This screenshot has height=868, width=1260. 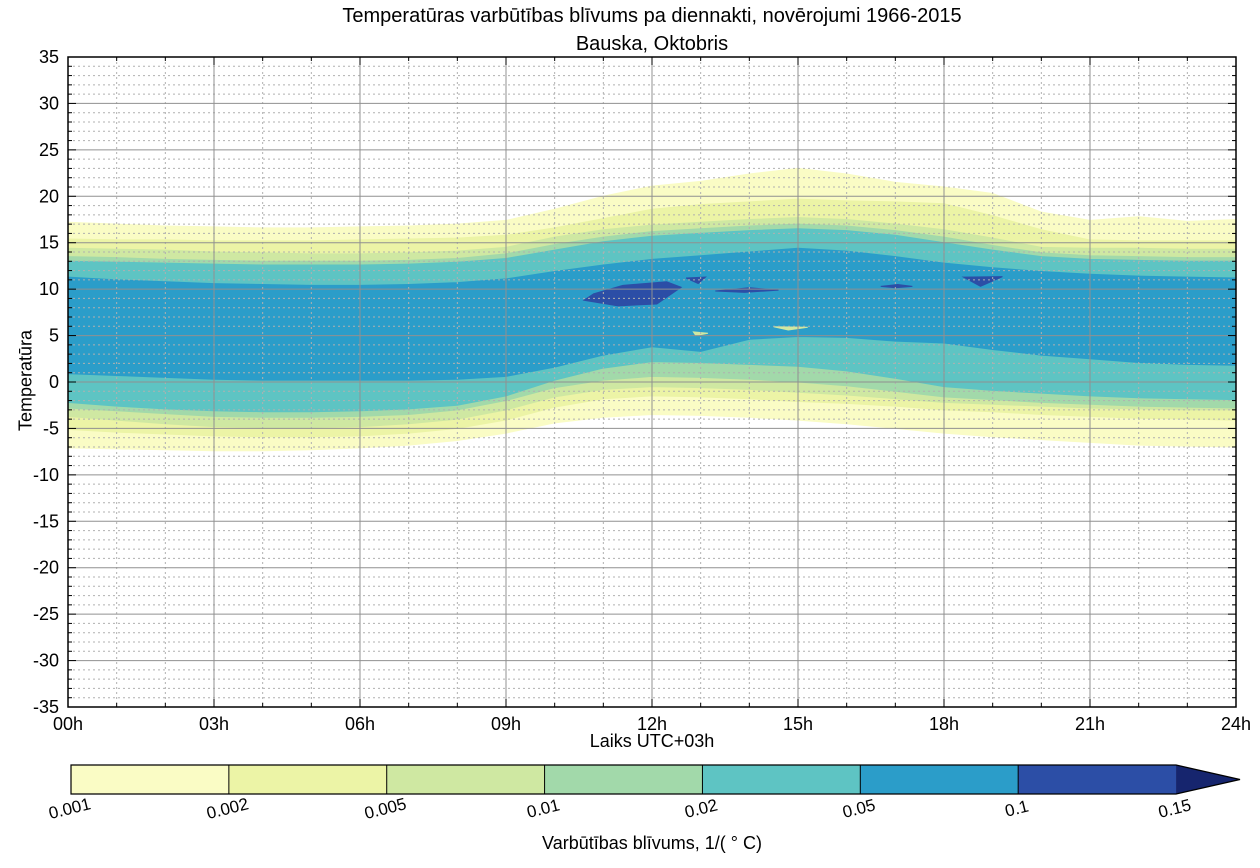 I want to click on x-tick-label: 18h, so click(x=944, y=724).